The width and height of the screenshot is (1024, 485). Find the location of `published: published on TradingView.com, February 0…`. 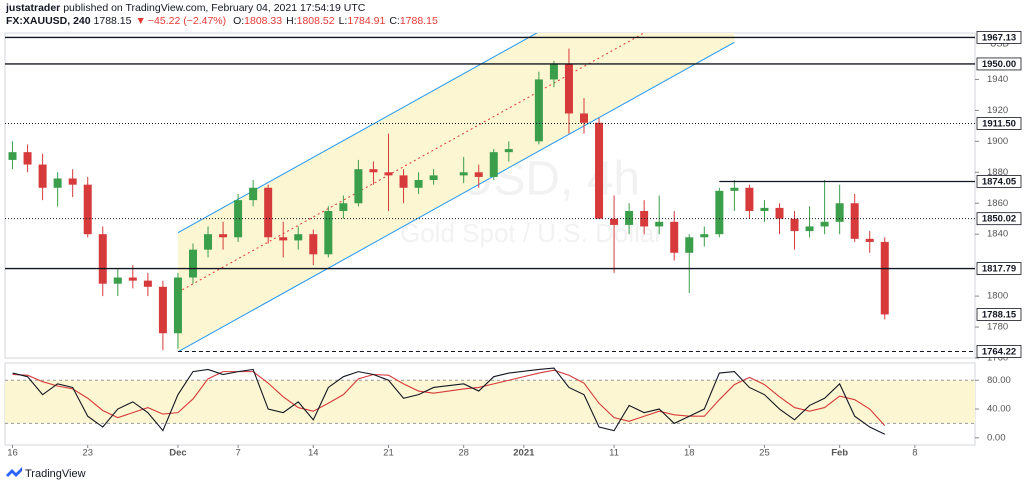

published: published on TradingView.com, February 0… is located at coordinates (214, 8).